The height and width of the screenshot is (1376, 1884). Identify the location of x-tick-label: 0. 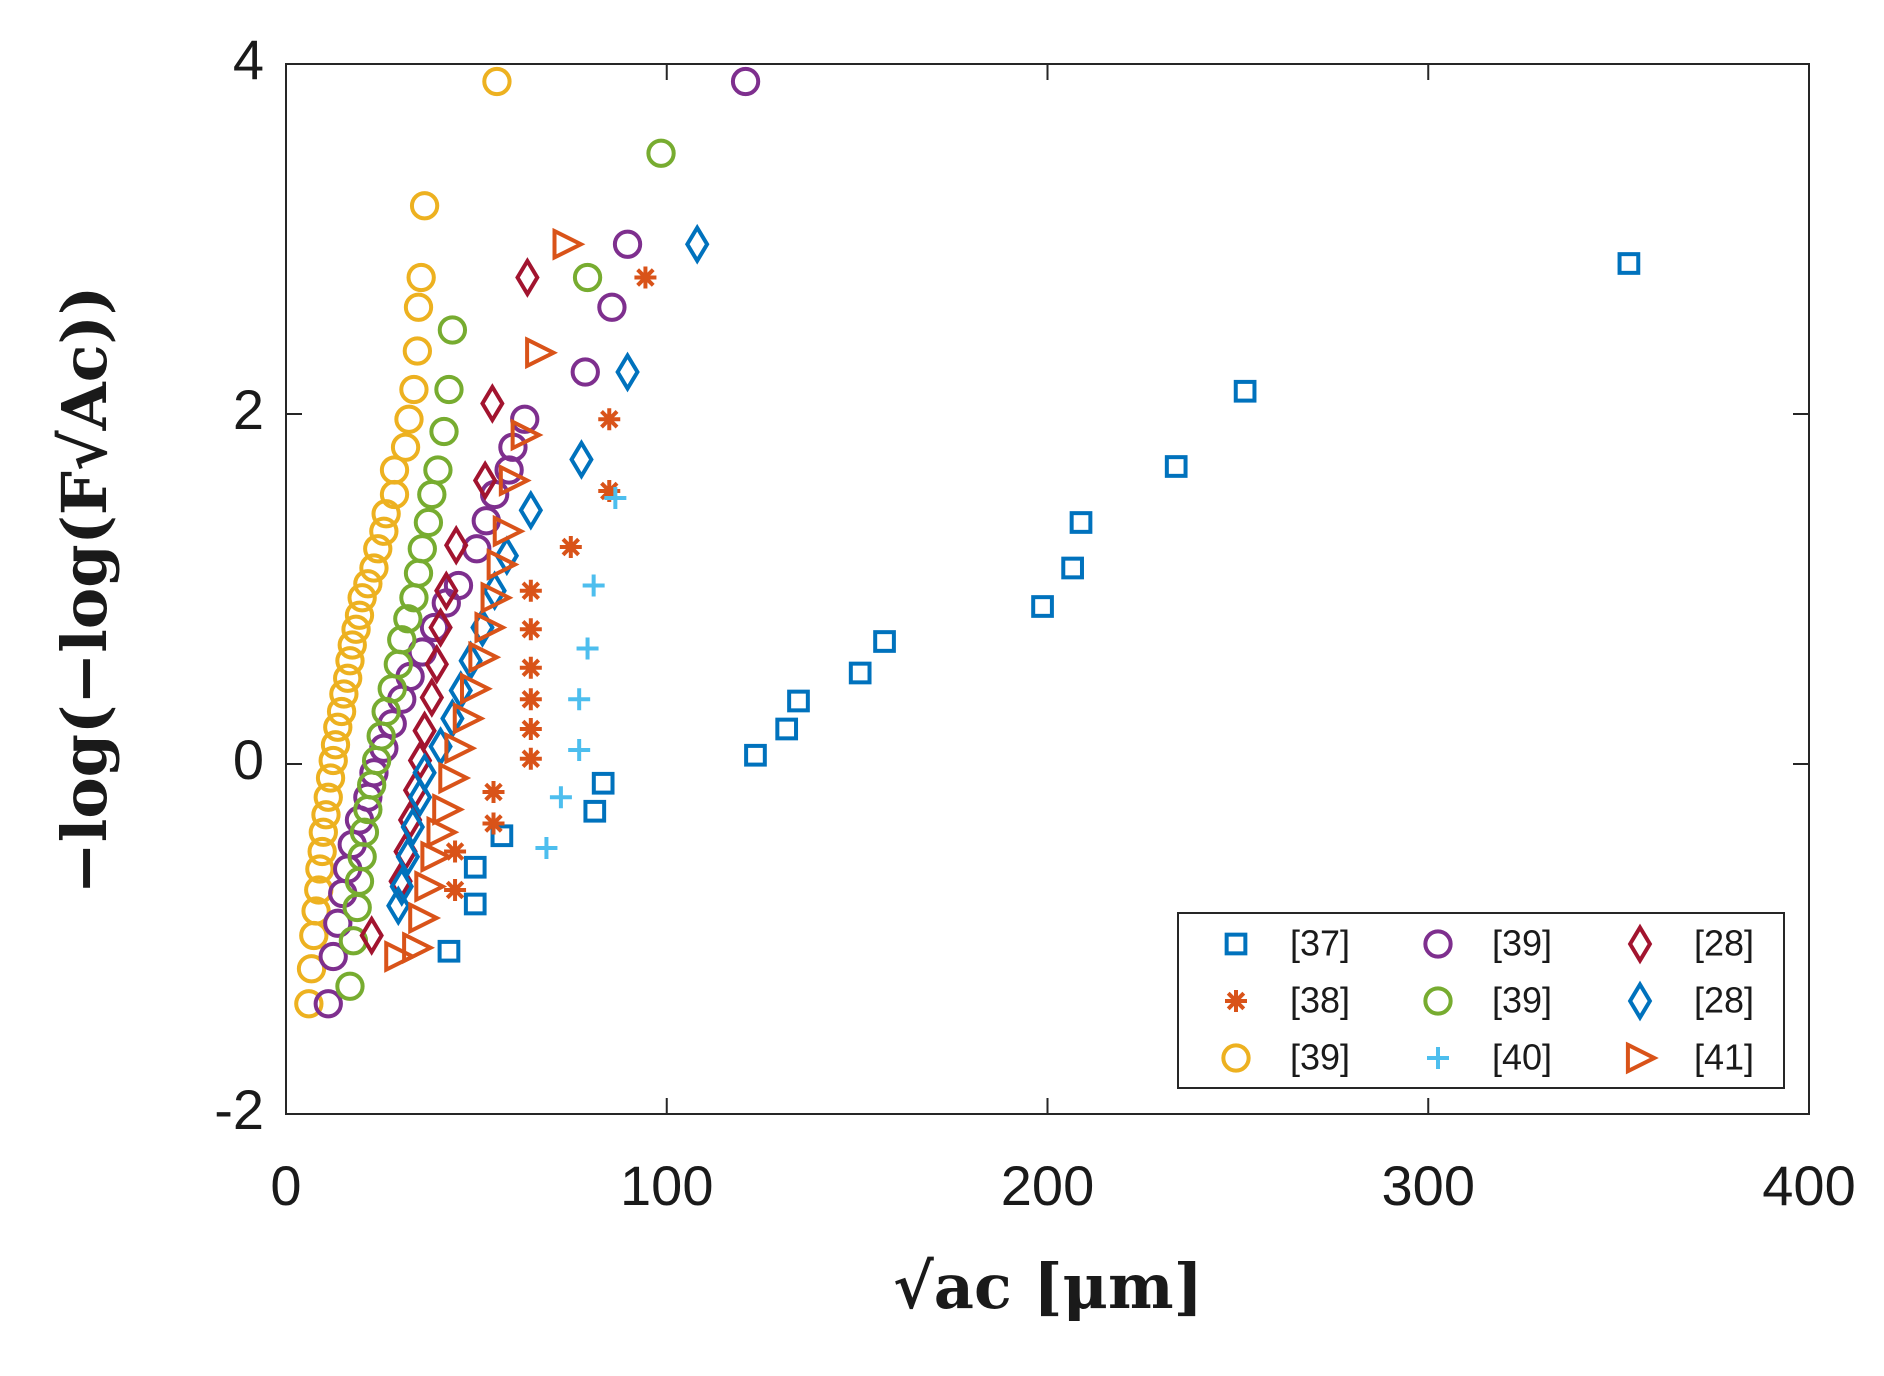
(285, 1185).